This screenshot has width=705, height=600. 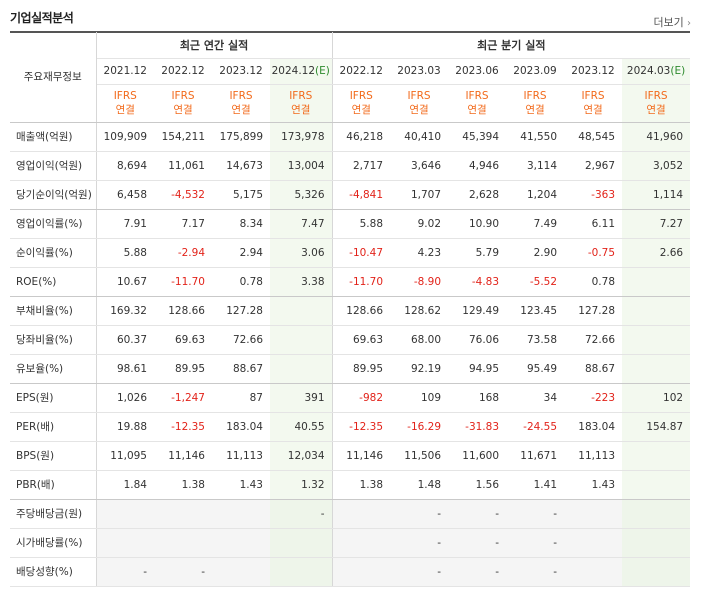 I want to click on period-label: 2023.12, so click(x=241, y=71).